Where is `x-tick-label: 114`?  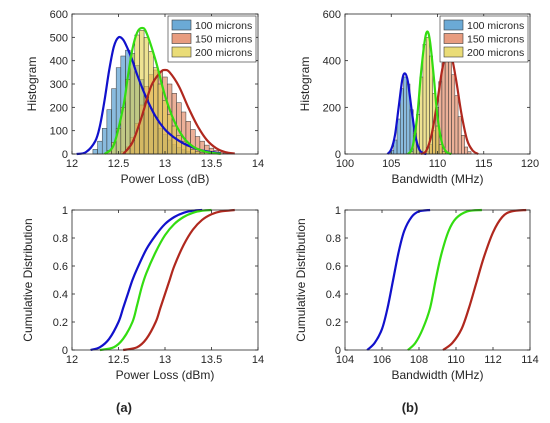
x-tick-label: 114 is located at coordinates (530, 360).